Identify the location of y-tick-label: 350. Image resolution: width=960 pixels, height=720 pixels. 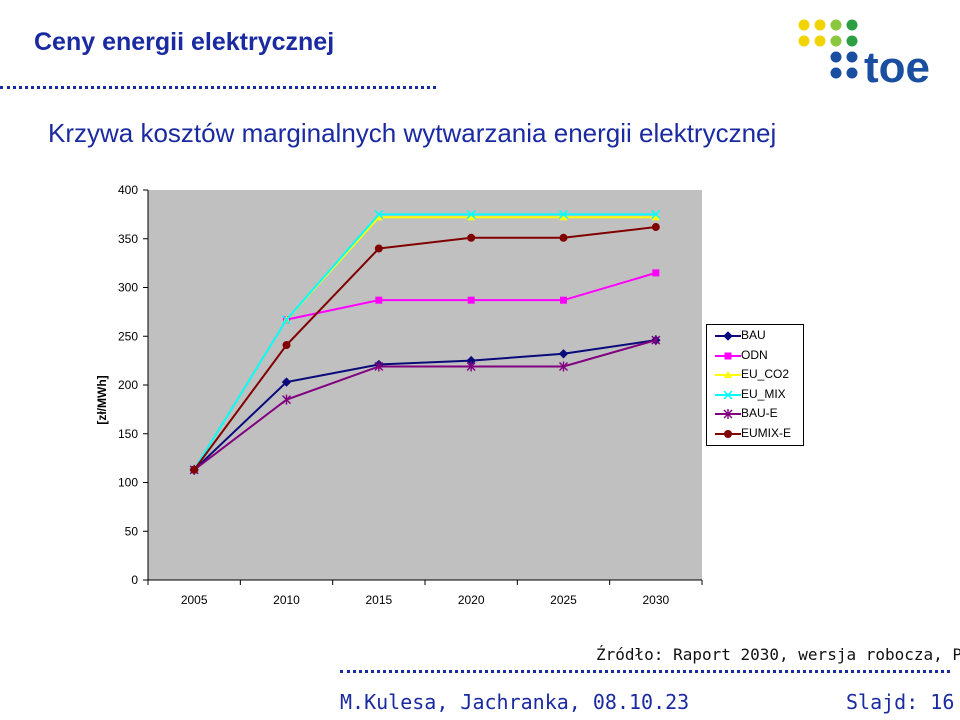
(128, 239).